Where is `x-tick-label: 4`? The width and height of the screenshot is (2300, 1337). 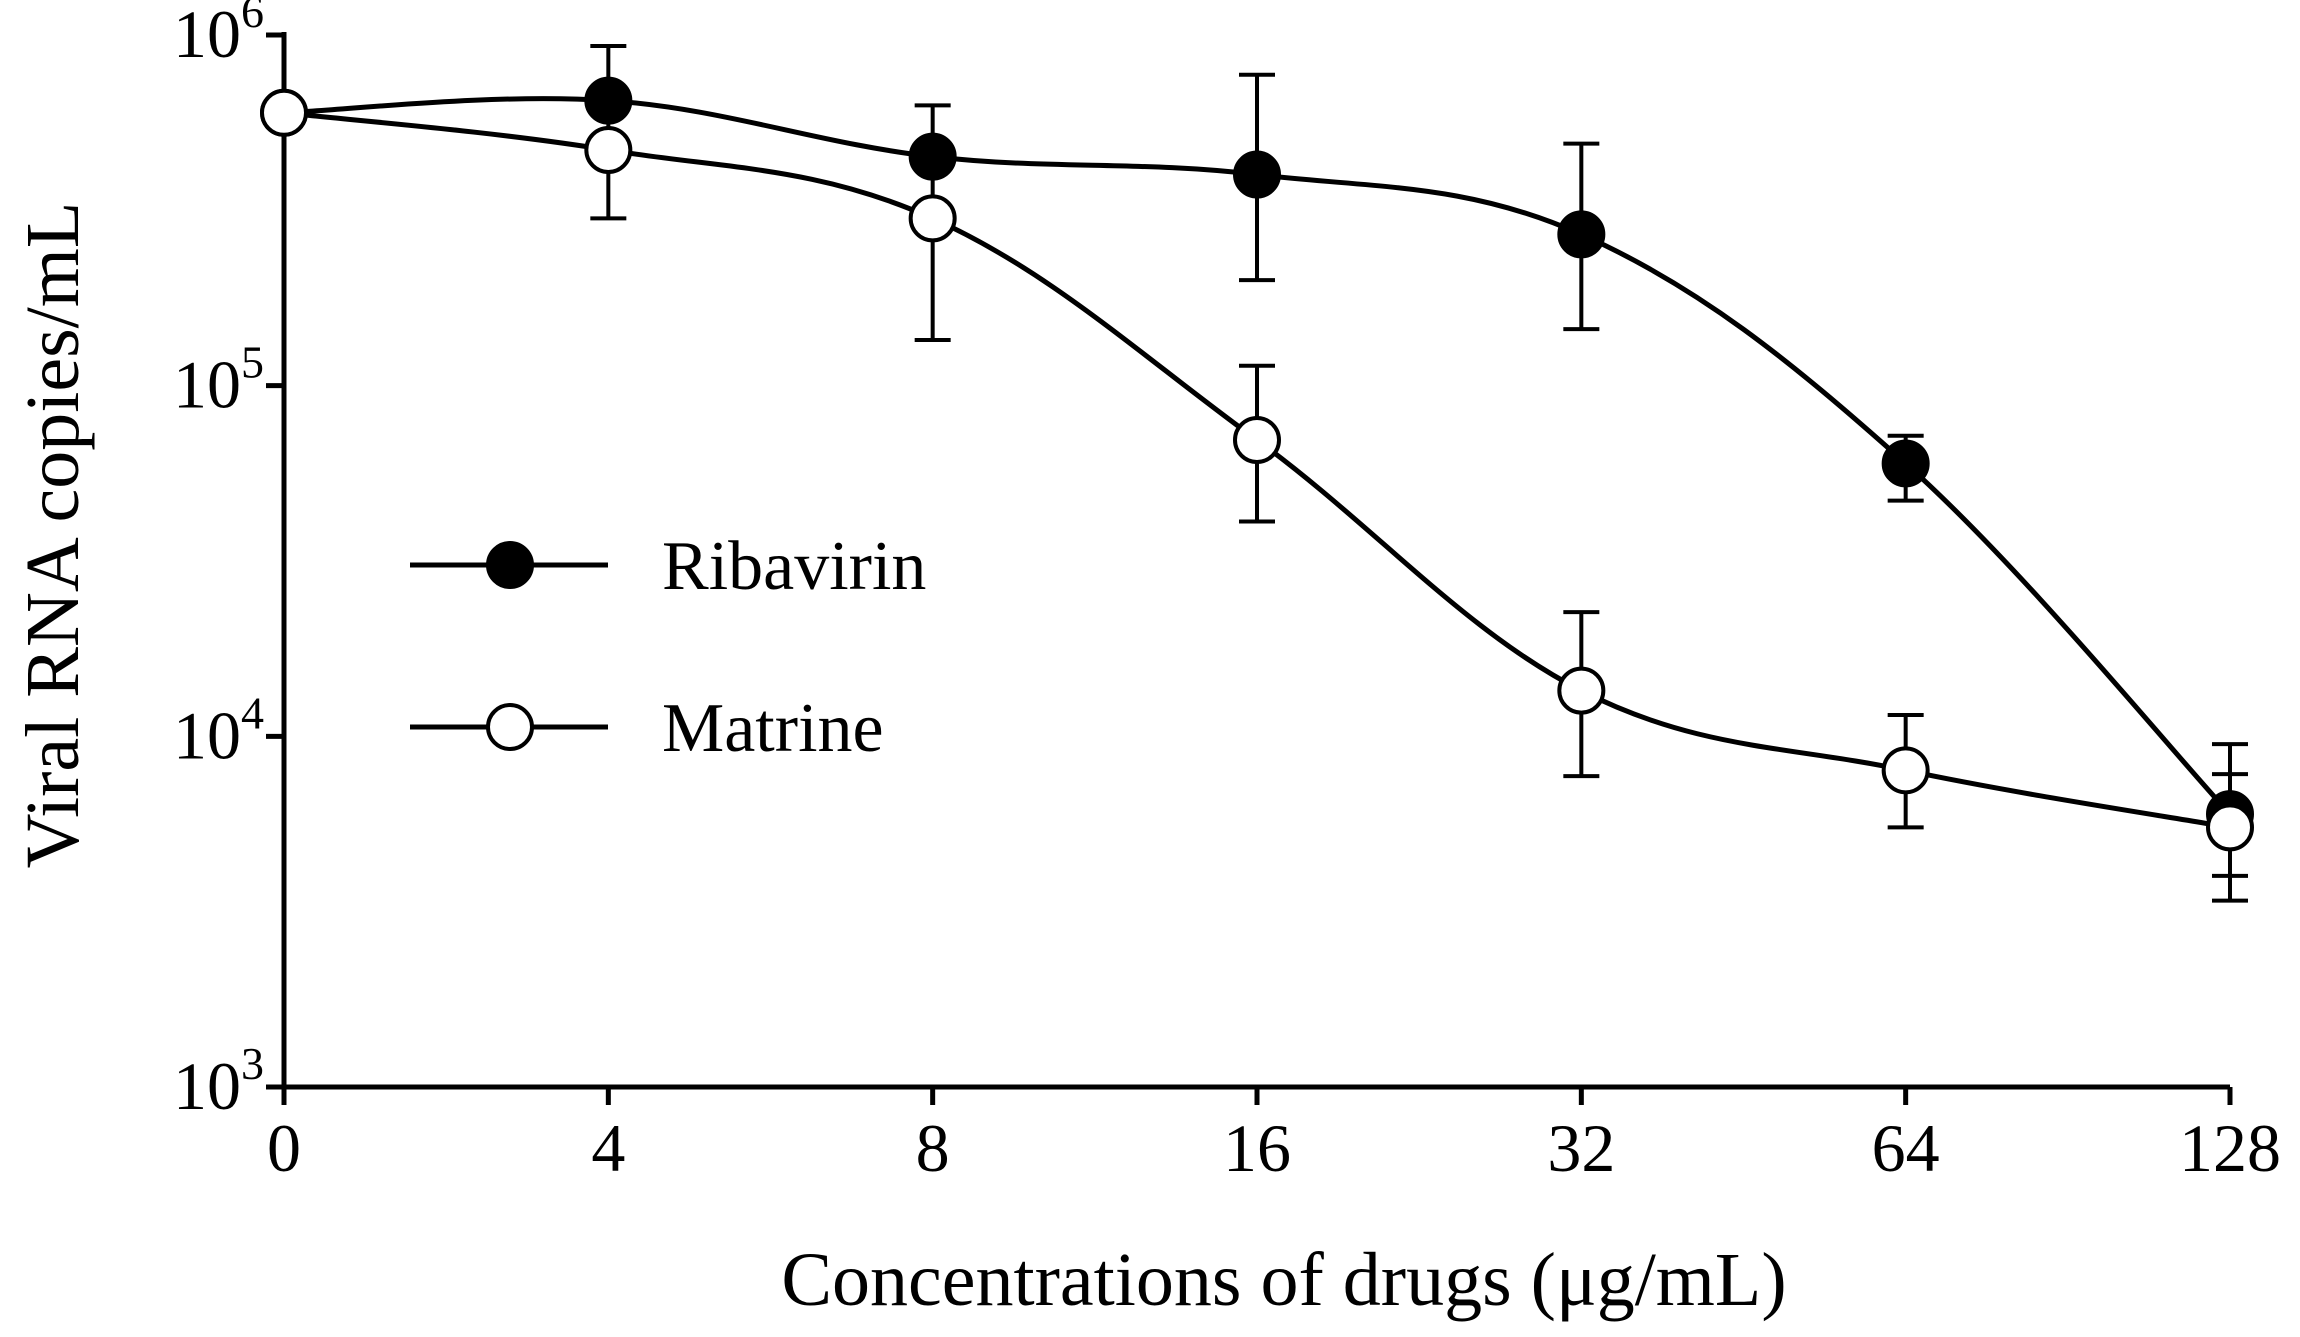 x-tick-label: 4 is located at coordinates (608, 1148).